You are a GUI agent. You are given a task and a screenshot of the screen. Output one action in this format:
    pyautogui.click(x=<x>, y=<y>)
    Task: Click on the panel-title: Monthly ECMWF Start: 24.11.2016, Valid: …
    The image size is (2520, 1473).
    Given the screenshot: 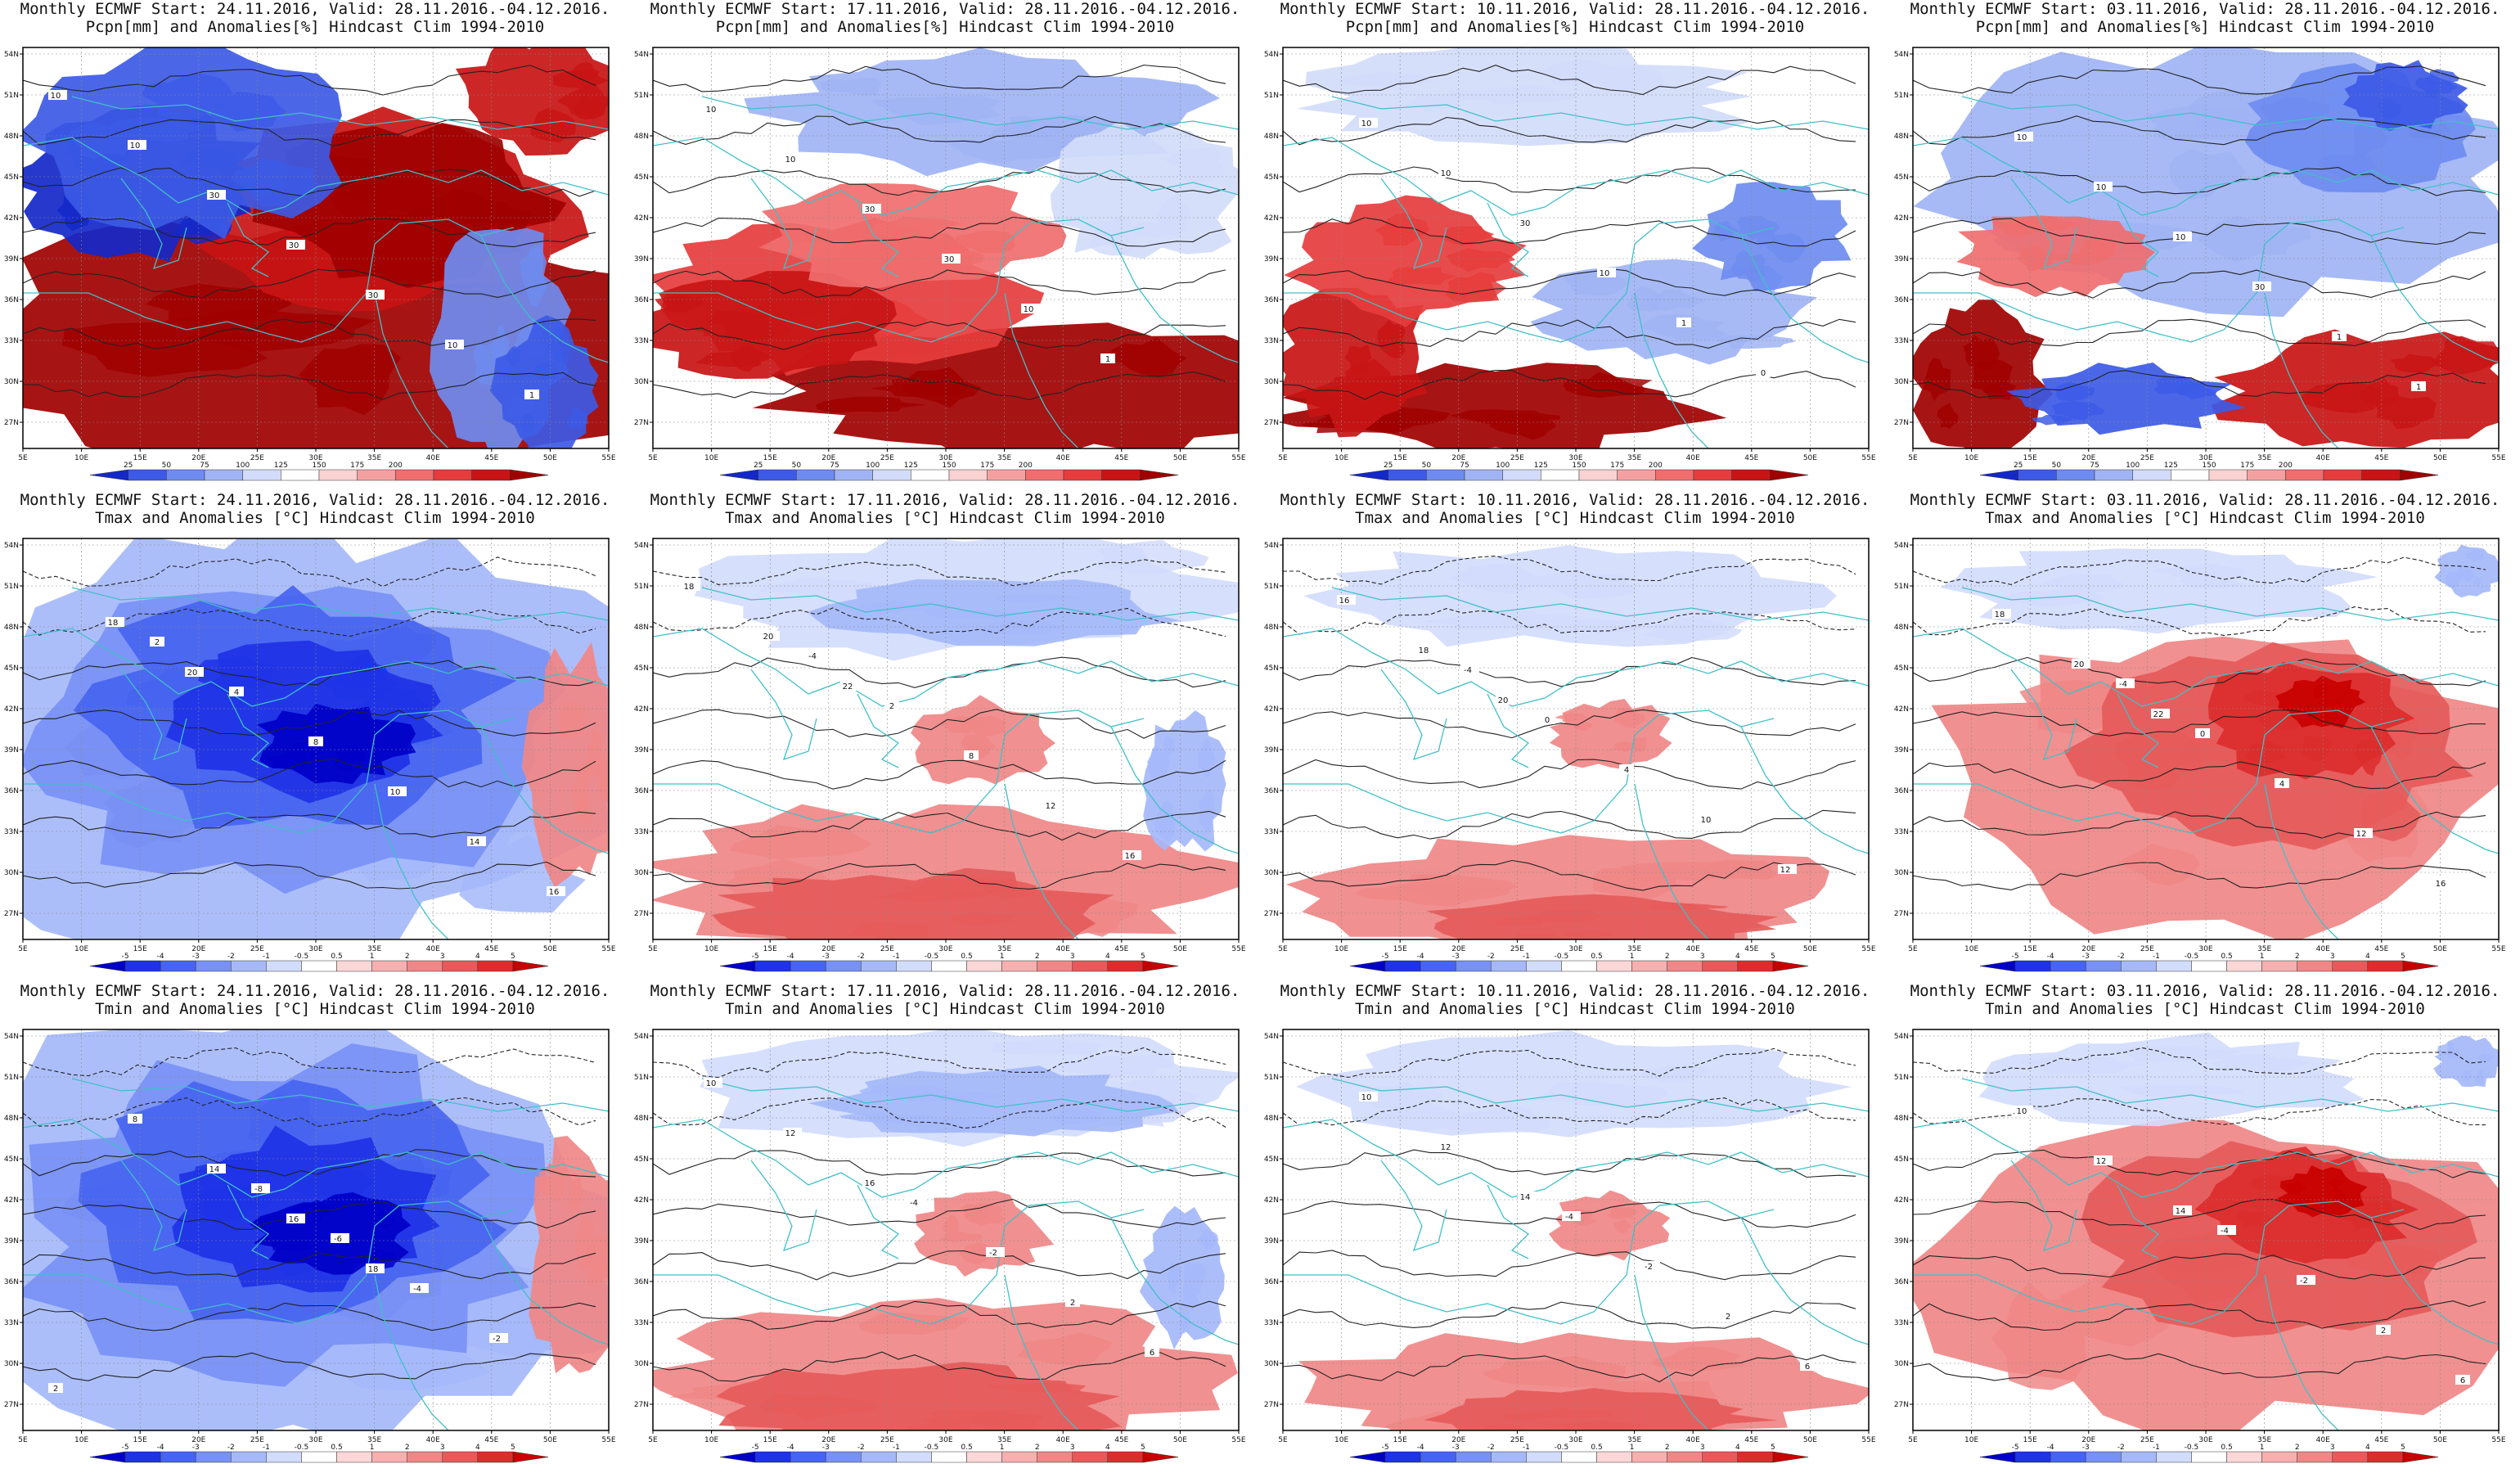 What is the action you would take?
    pyautogui.click(x=315, y=509)
    